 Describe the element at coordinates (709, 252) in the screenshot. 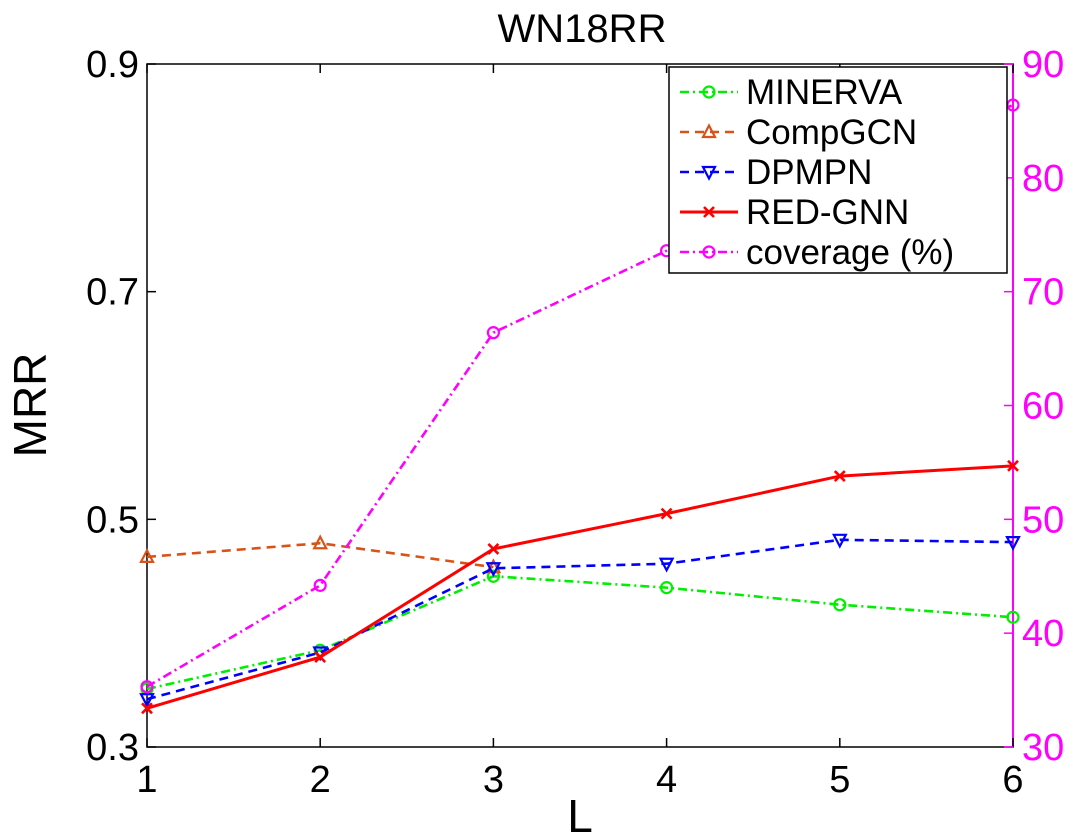

I see `legend-marker-coverage` at that location.